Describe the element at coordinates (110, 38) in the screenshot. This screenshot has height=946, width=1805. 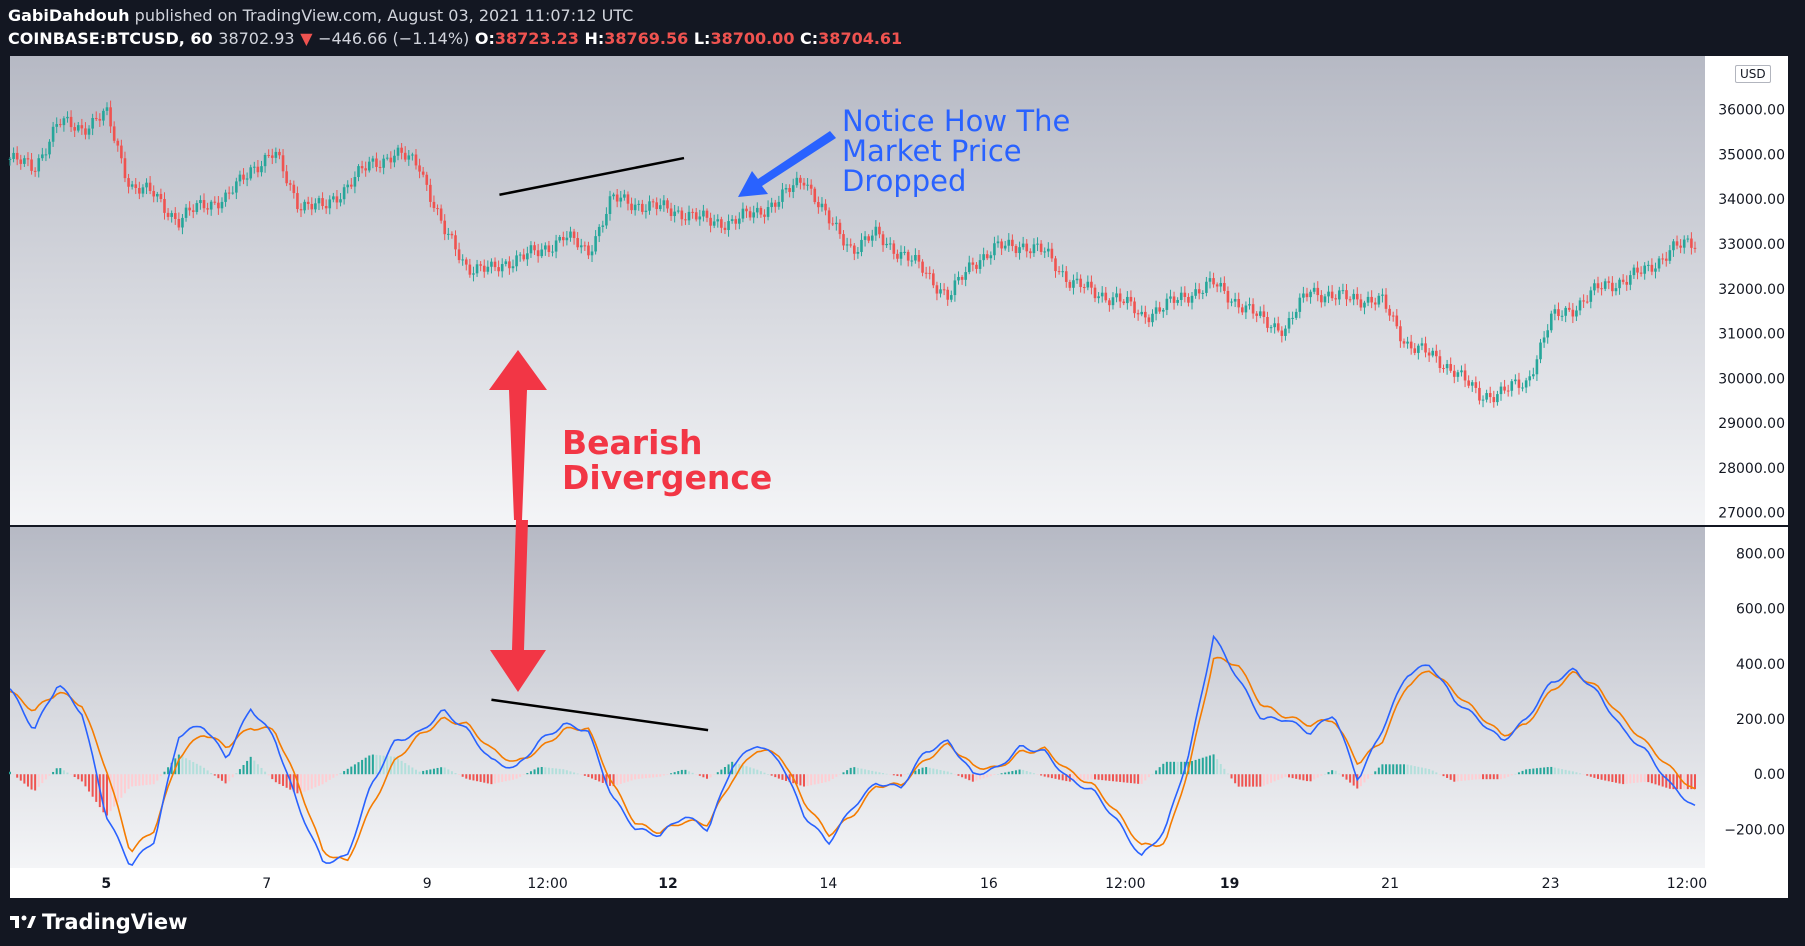
I see `symbol-label: COINBASE:BTCUSD, 60` at that location.